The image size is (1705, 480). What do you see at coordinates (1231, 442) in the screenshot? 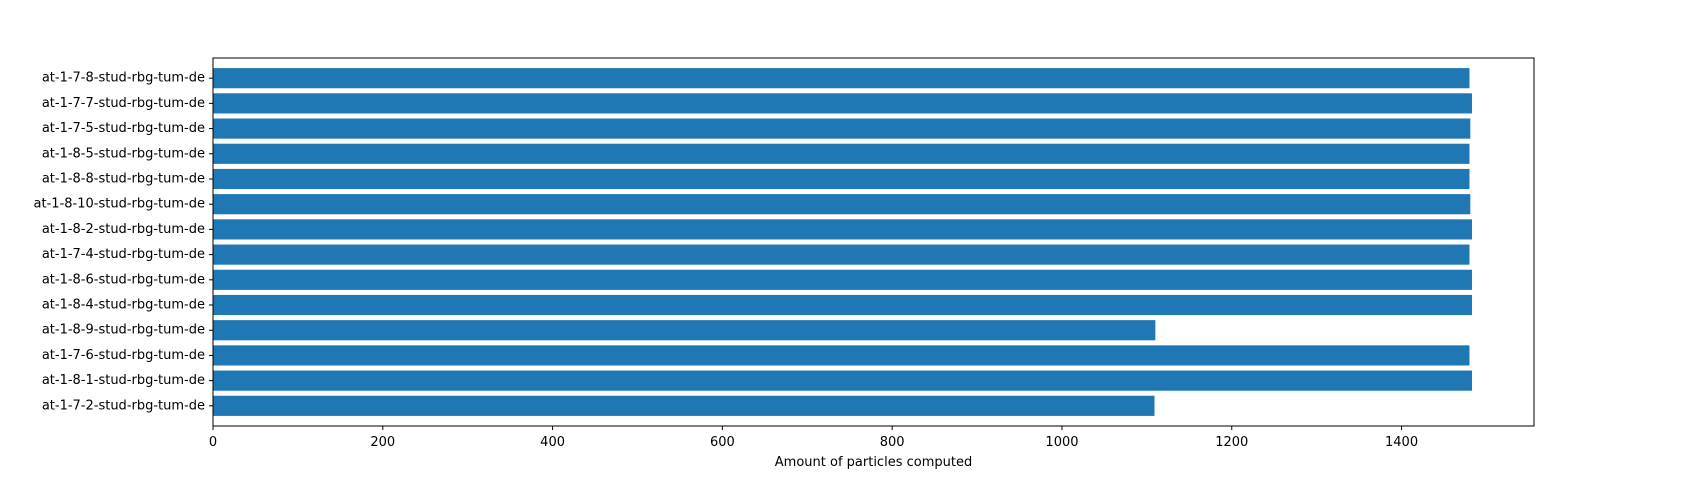
I see `x-tick-label: 1200` at bounding box center [1231, 442].